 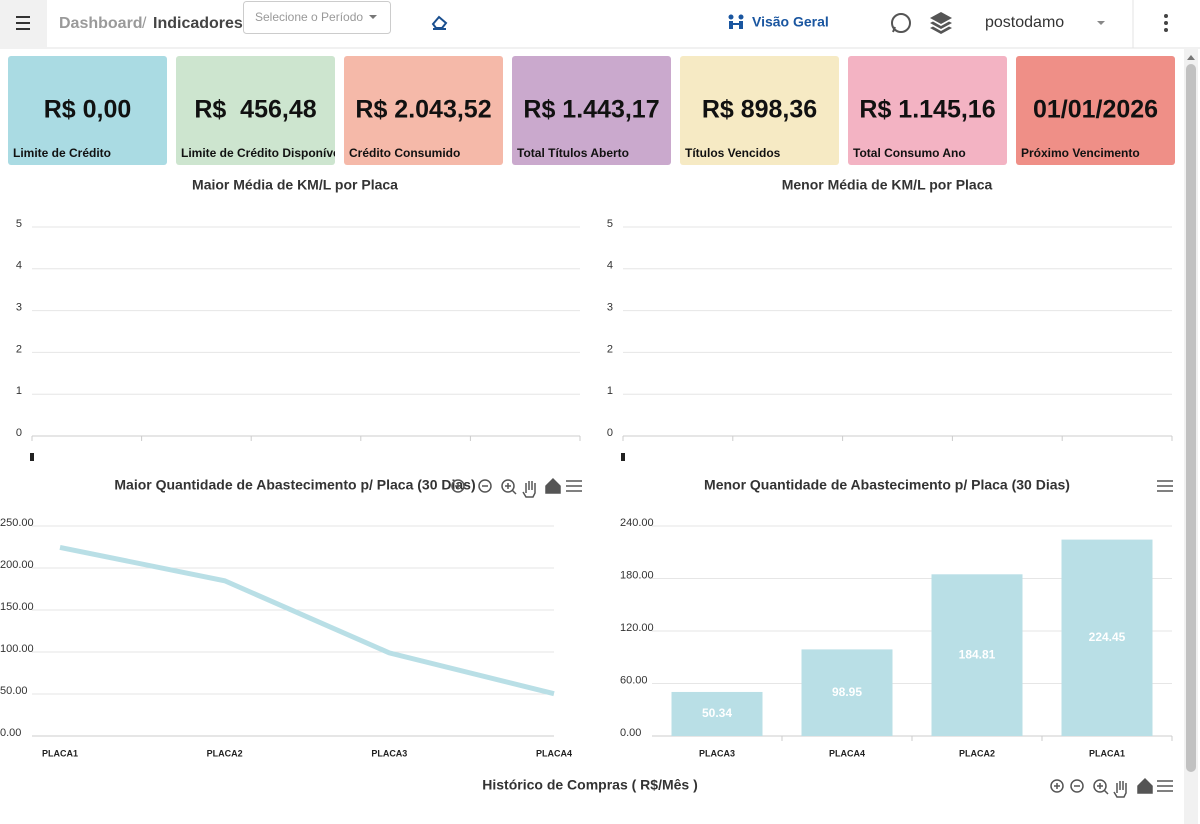 I want to click on card-value: R$ 1.145,16, so click(x=927, y=110).